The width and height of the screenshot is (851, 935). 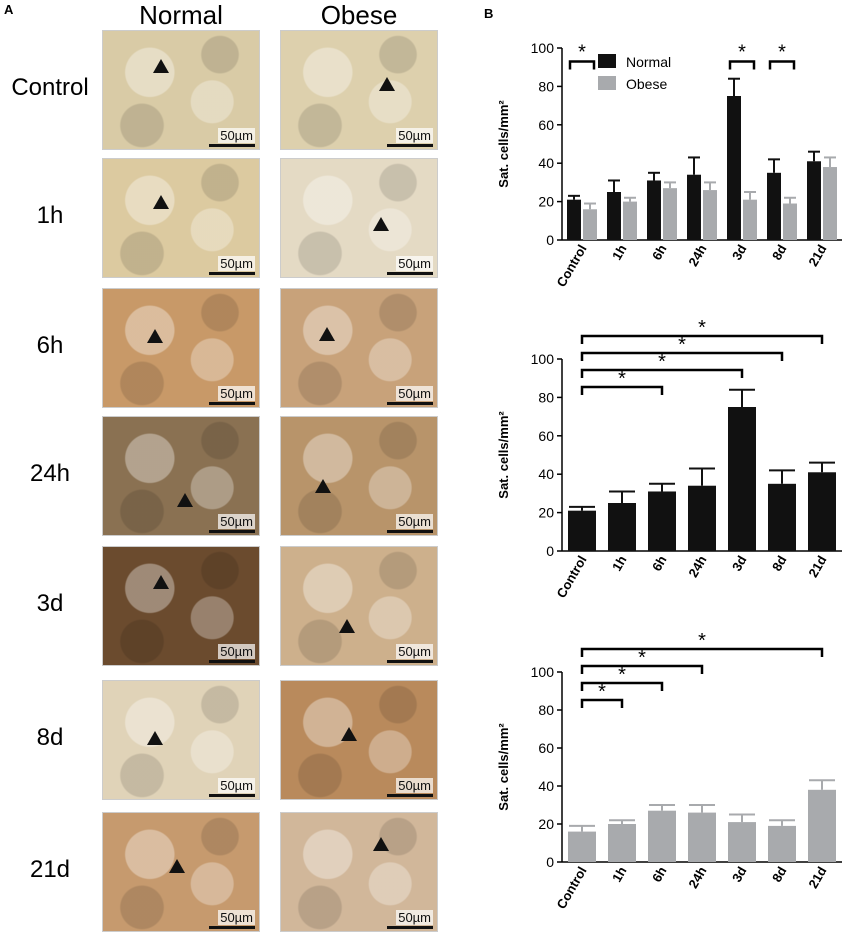 I want to click on x-tick-label: 6h, so click(x=659, y=563).